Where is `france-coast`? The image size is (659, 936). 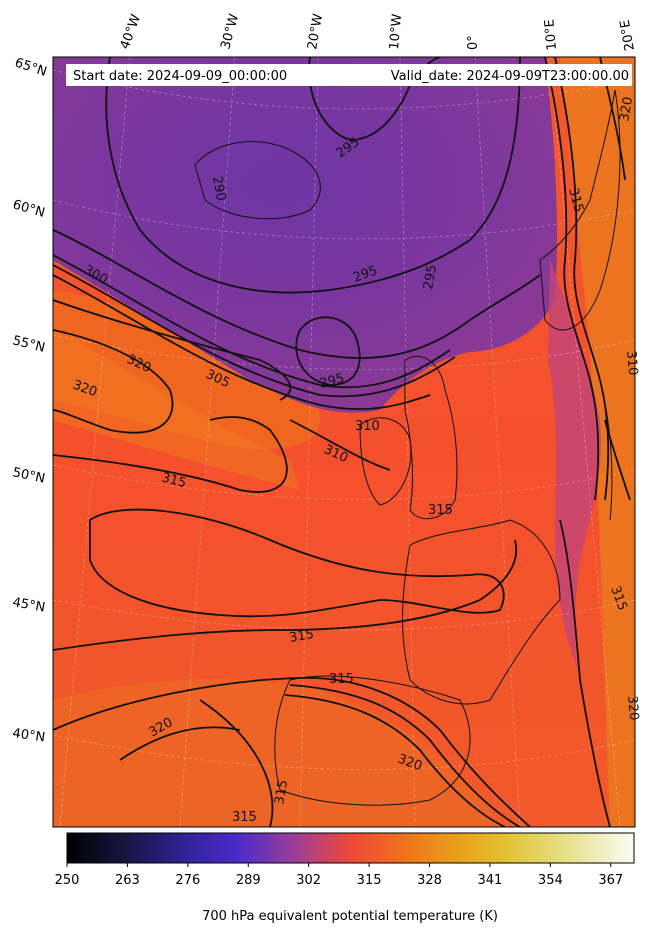 france-coast is located at coordinates (481, 612).